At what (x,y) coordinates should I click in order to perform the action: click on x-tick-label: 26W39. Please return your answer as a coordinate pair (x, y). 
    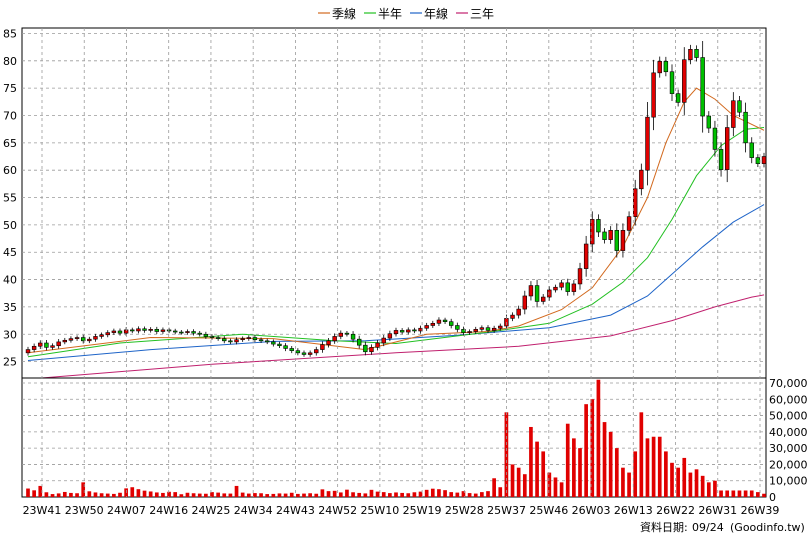
    Looking at the image, I should click on (760, 510).